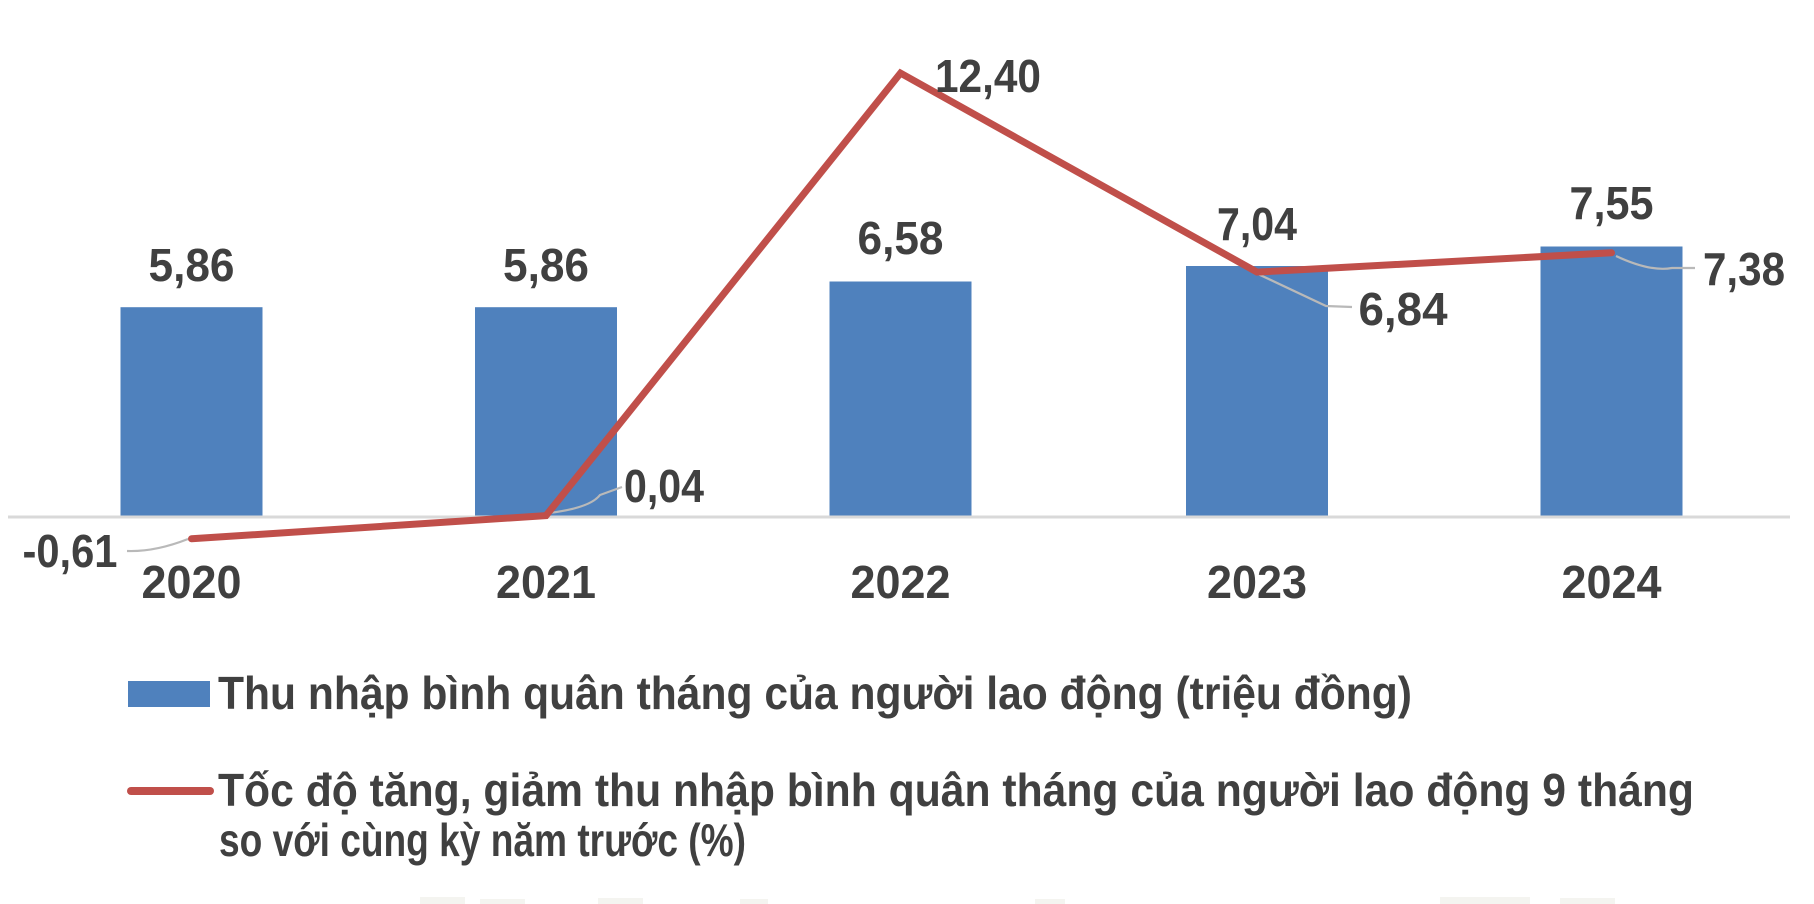  Describe the element at coordinates (988, 76) in the screenshot. I see `svg-text: 12,40` at that location.